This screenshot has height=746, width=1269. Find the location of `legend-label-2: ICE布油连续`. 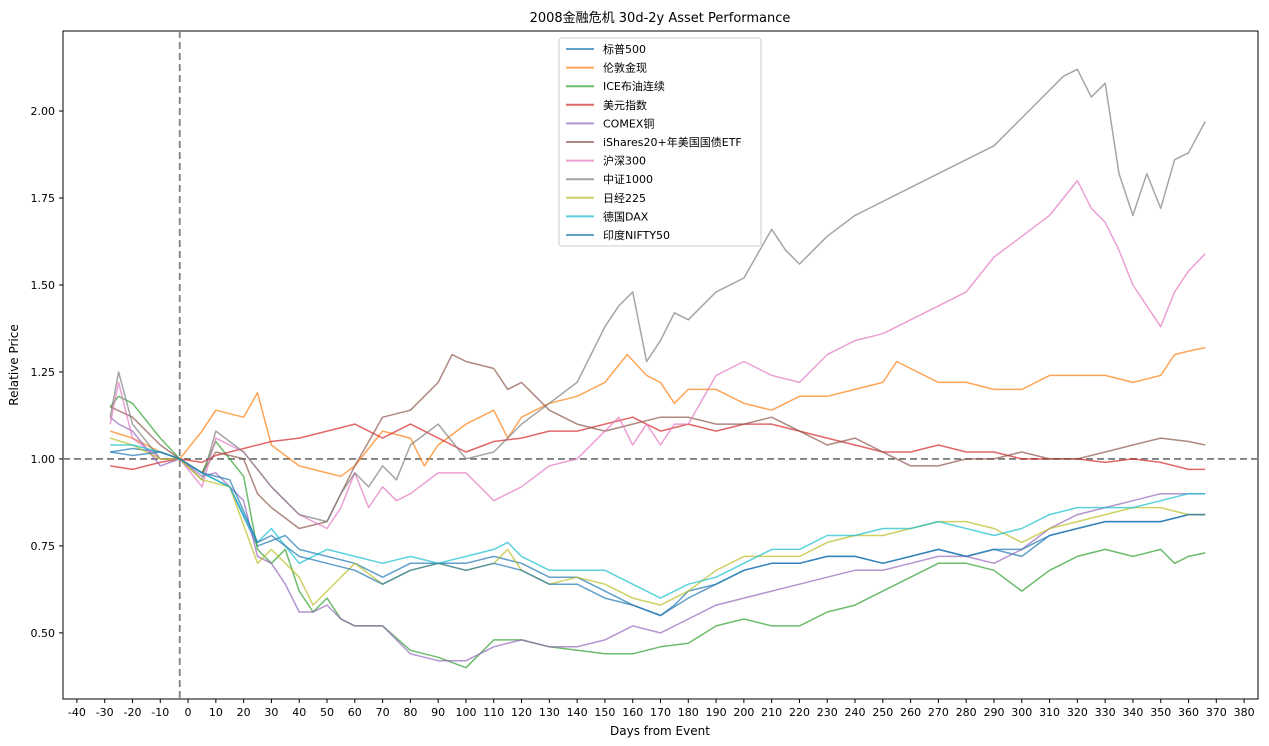

legend-label-2: ICE布油连续 is located at coordinates (634, 86).